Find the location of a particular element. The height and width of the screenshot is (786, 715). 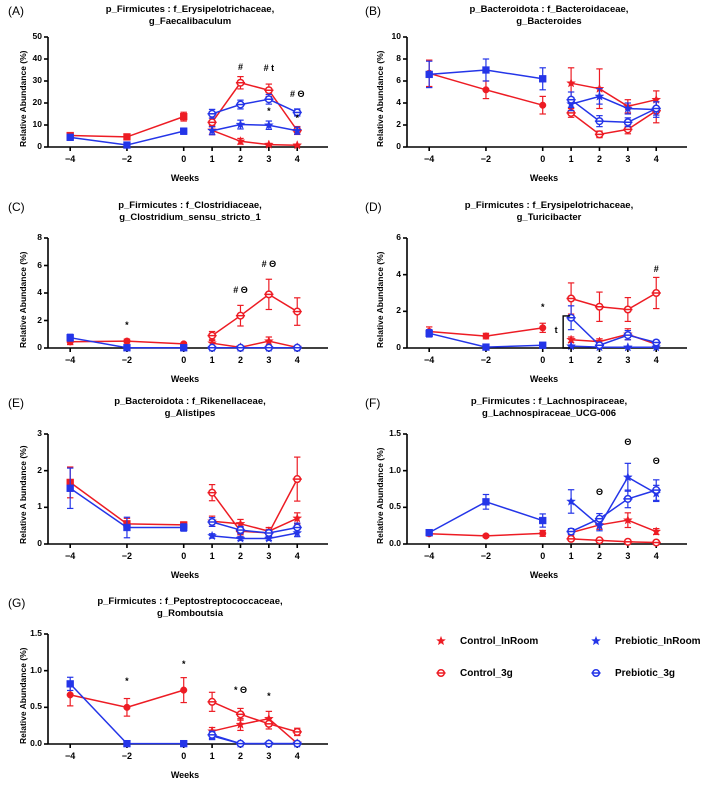

significance-marker: Θ is located at coordinates (656, 460).